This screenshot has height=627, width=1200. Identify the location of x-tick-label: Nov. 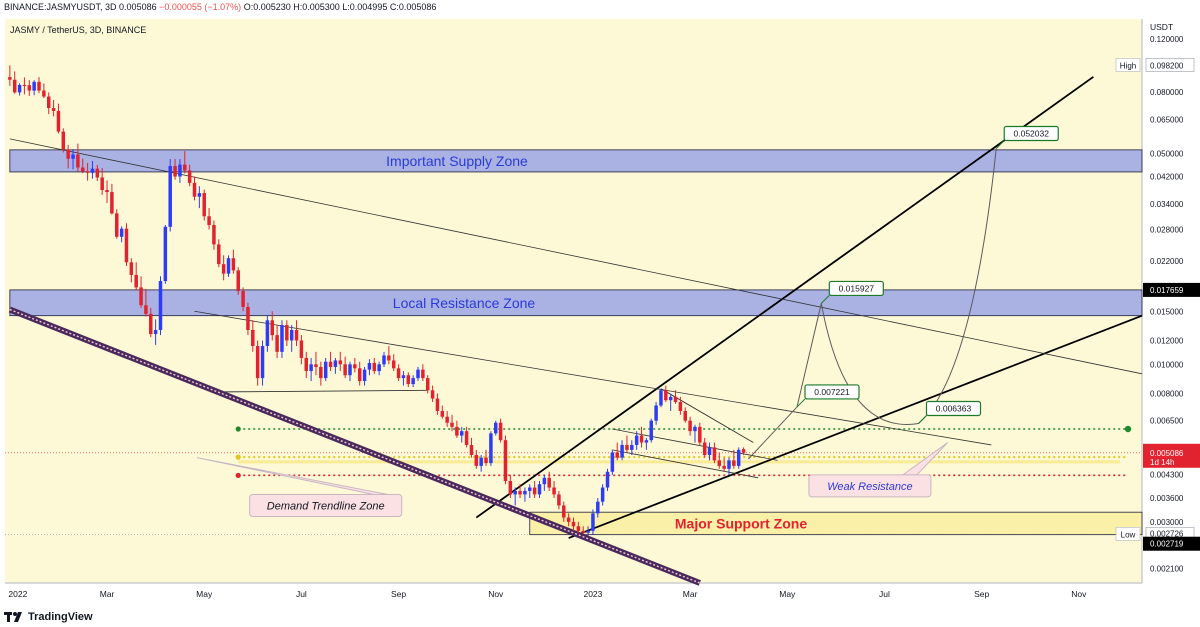
(496, 594).